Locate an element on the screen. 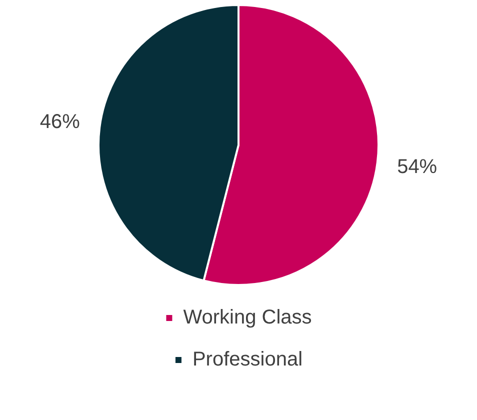  data-label: 46% is located at coordinates (60, 121).